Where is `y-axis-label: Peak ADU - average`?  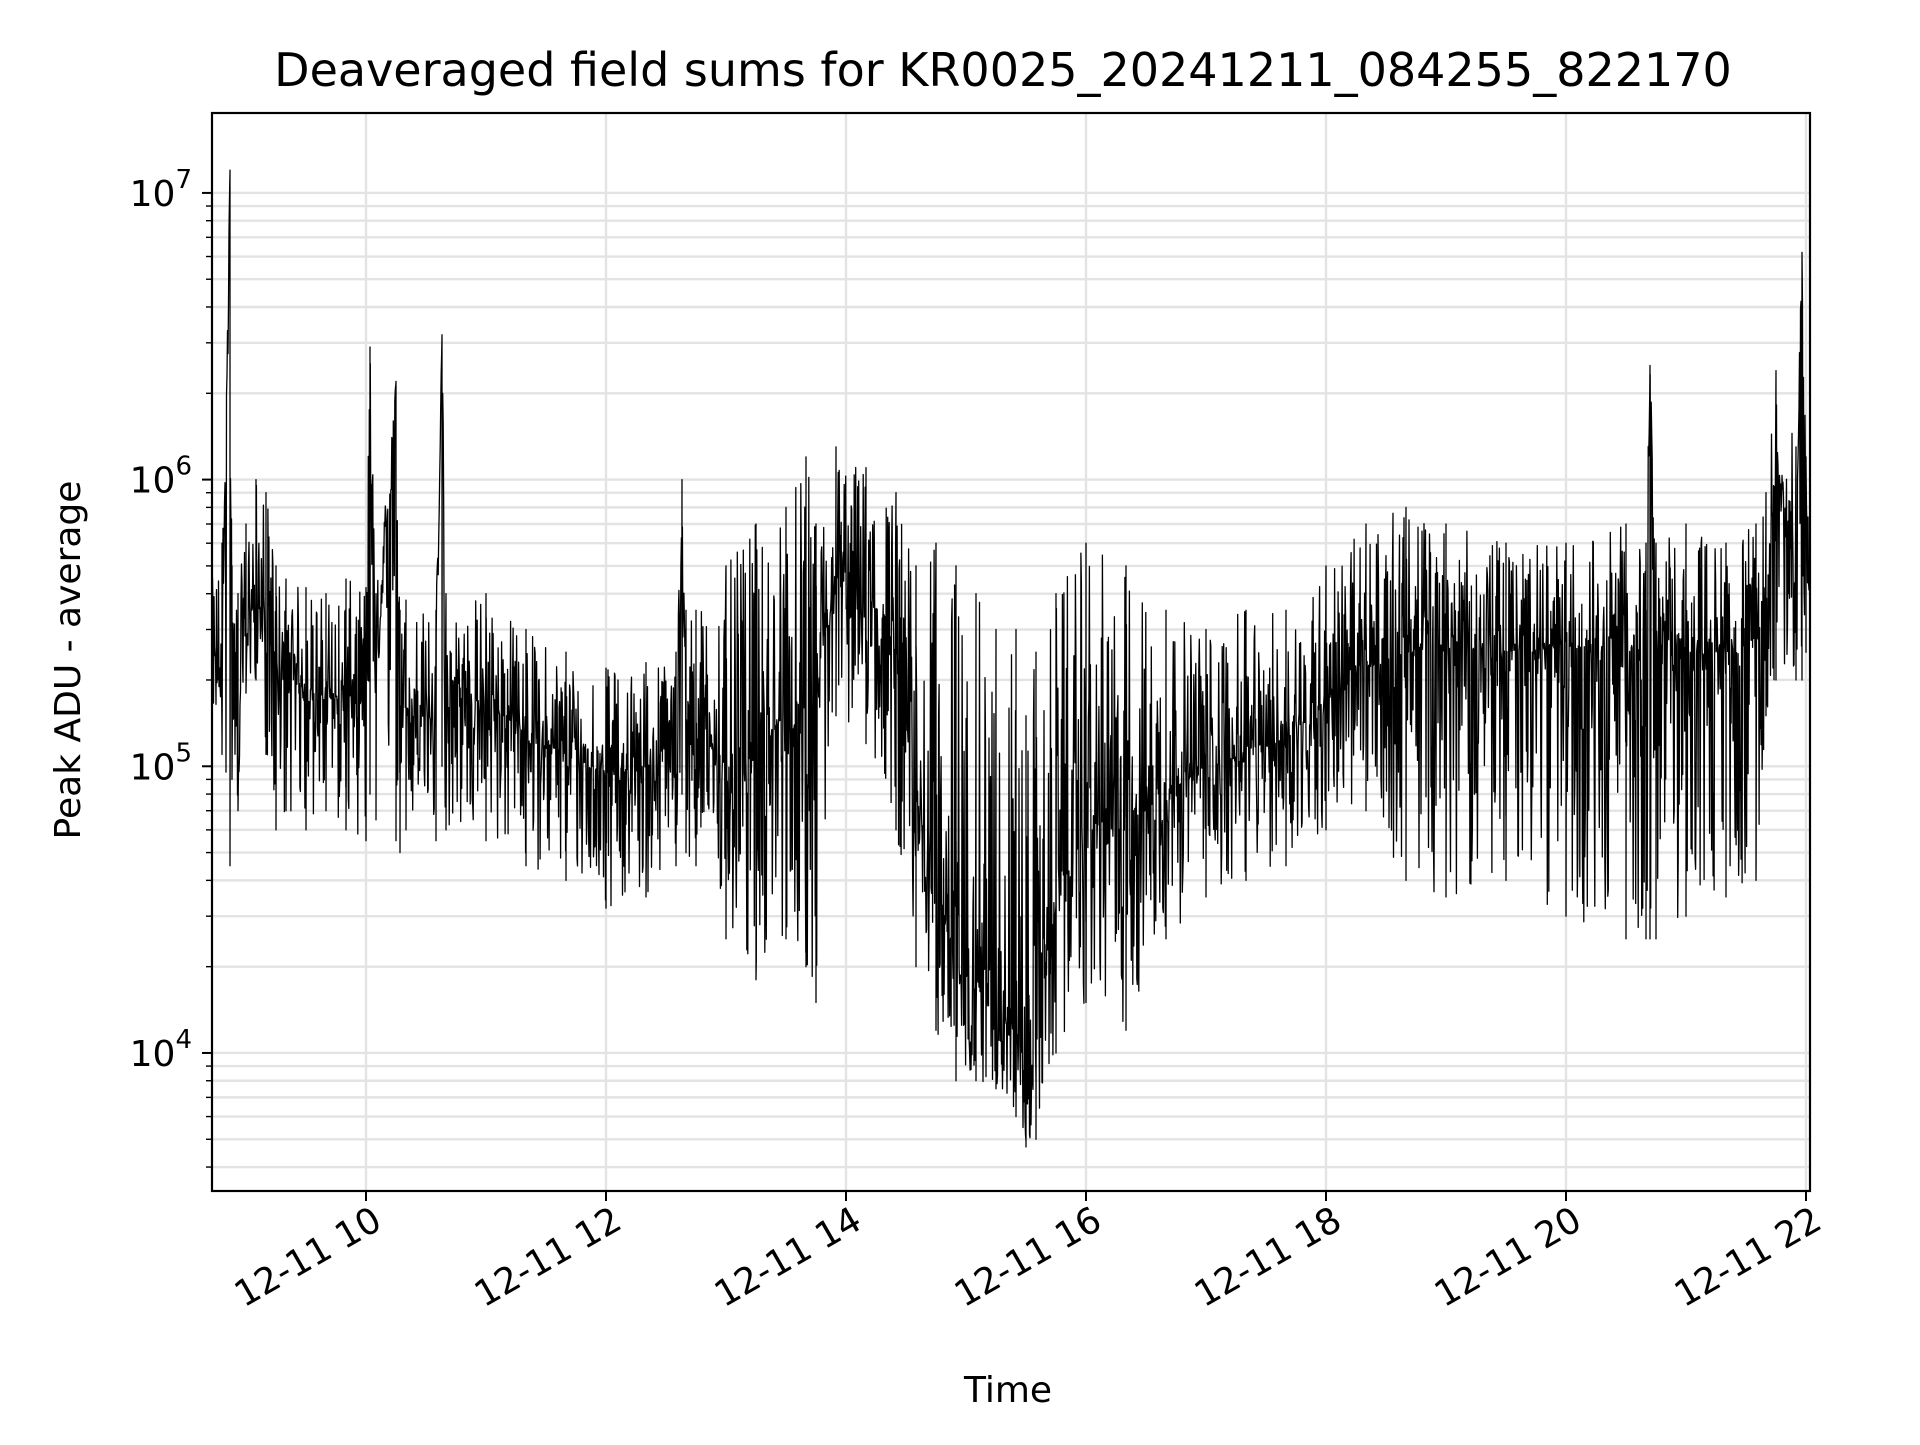
y-axis-label: Peak ADU - average is located at coordinates (68, 660).